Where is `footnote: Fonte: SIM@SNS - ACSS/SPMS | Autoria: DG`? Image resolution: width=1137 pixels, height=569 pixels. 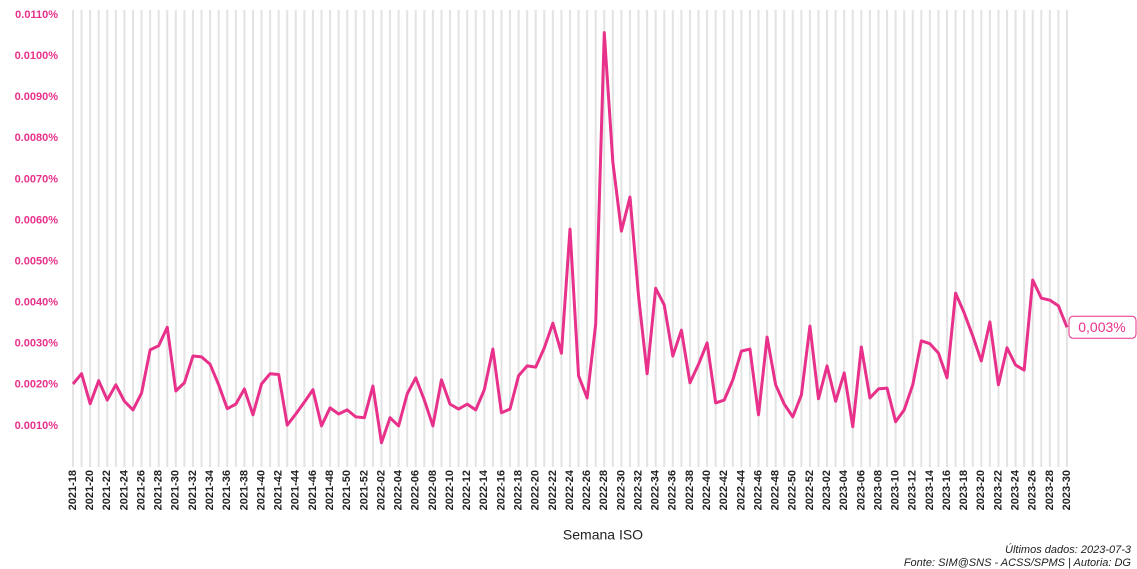 footnote: Fonte: SIM@SNS - ACSS/SPMS | Autoria: DG is located at coordinates (1018, 563).